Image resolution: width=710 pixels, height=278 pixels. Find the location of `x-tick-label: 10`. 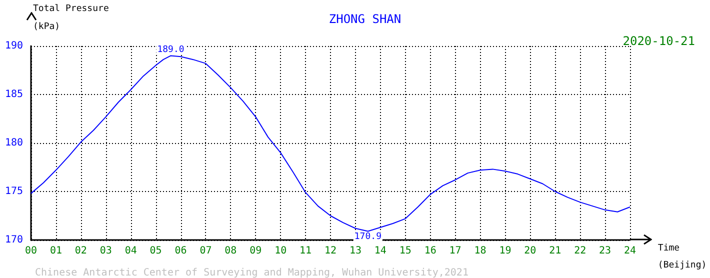

x-tick-label: 10 is located at coordinates (280, 251).